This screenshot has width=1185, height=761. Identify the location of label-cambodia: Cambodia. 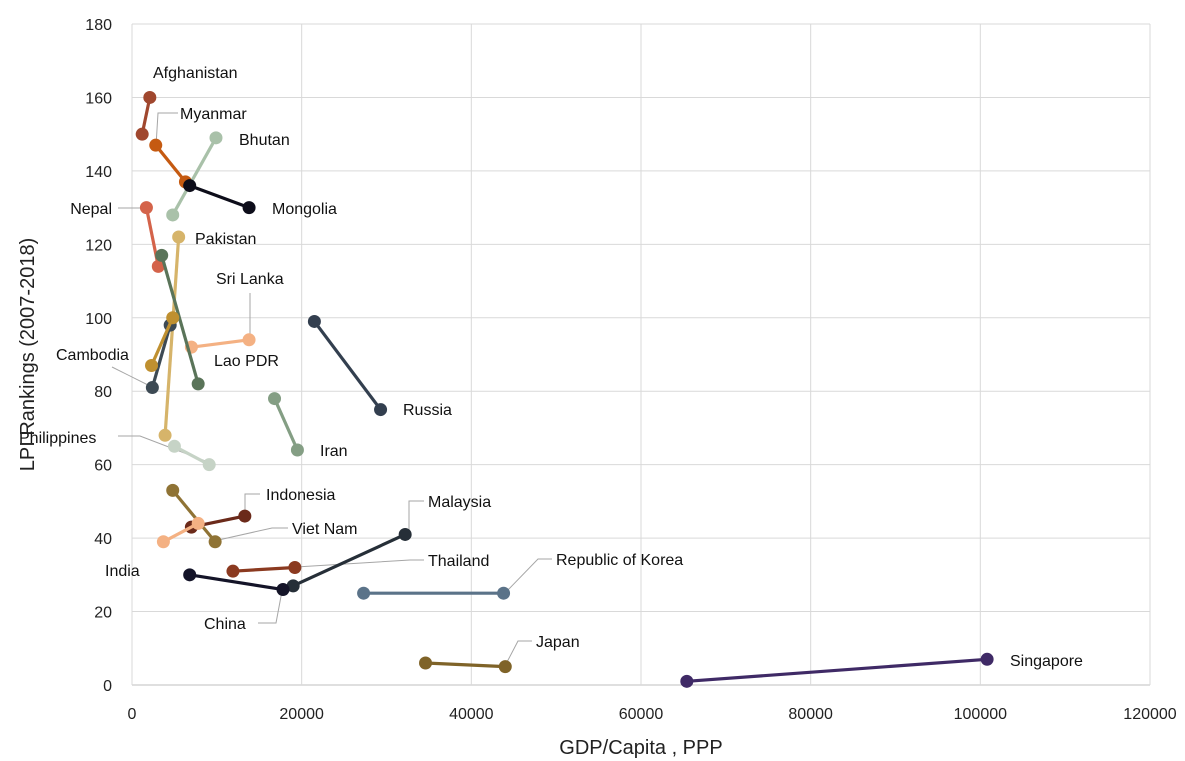
(92, 355).